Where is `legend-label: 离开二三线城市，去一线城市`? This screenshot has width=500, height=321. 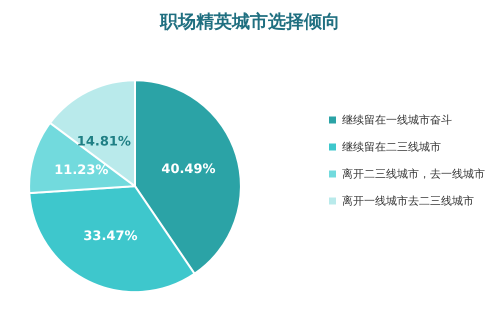
legend-label: 离开二三线城市，去一线城市 is located at coordinates (413, 174).